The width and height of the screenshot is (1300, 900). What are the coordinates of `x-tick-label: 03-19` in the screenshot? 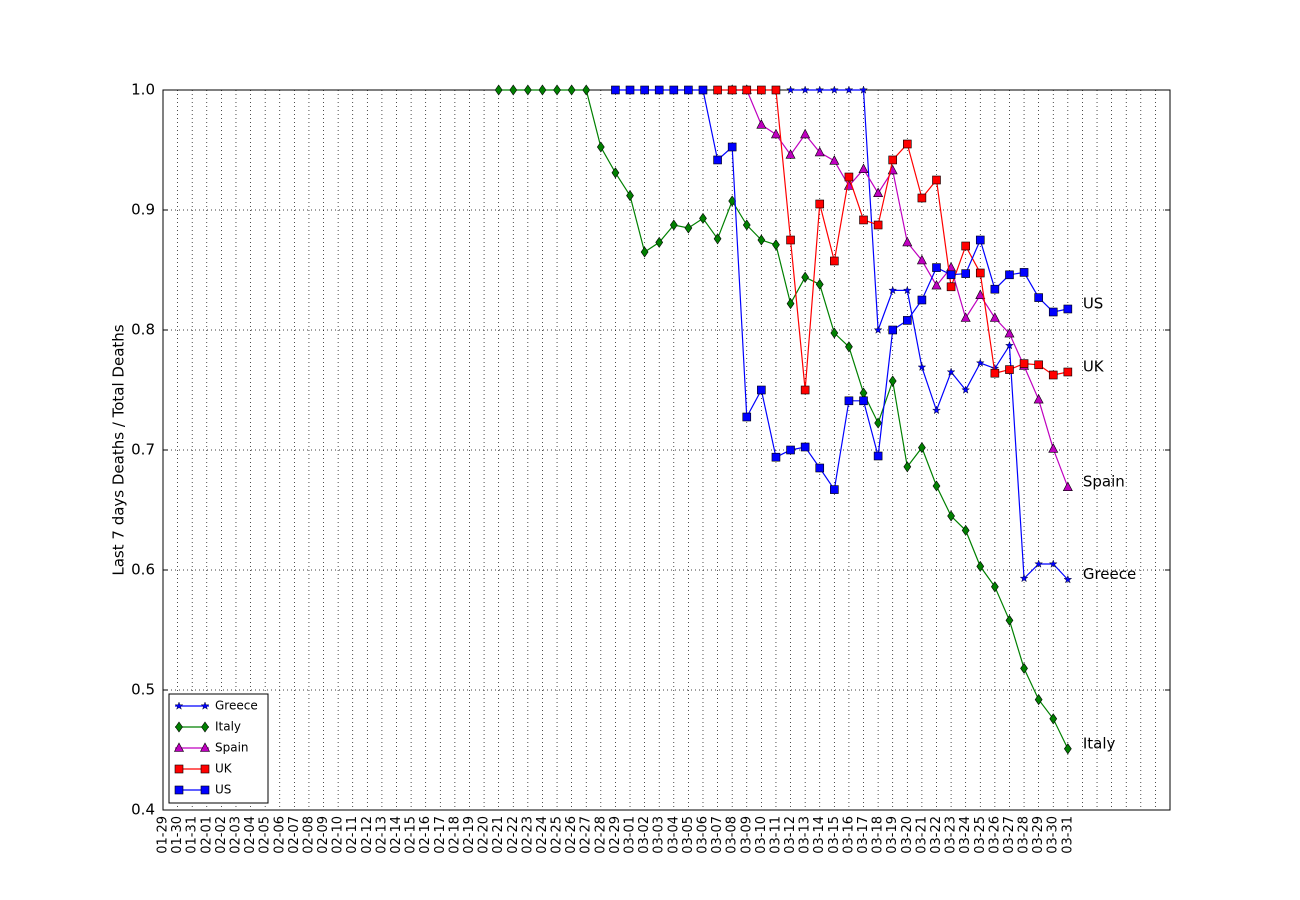 It's located at (892, 835).